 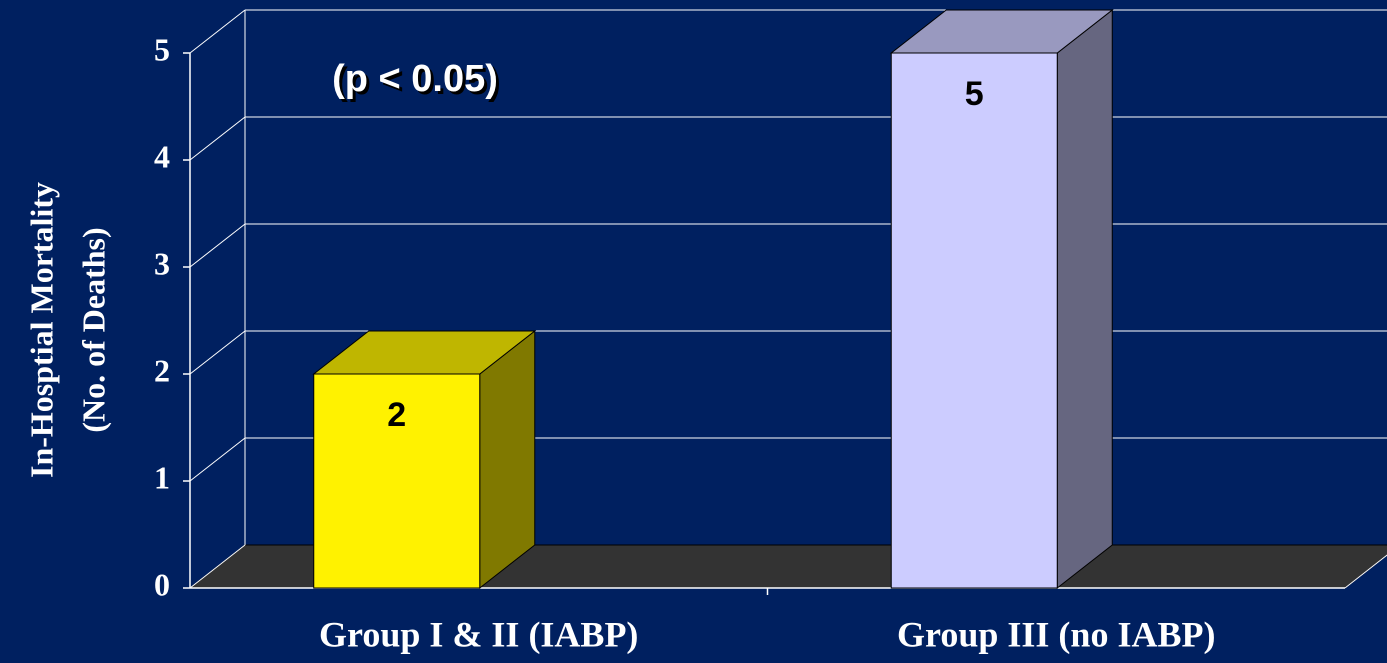 I want to click on y-axis-title: In-Hosptial Mortality (No. of Deaths), so click(x=67, y=330).